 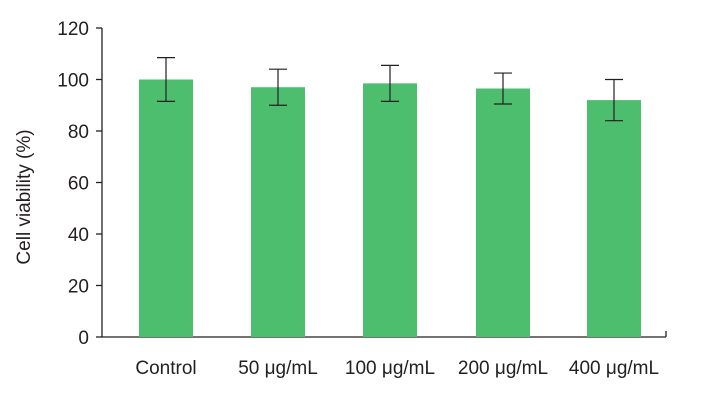 I want to click on y-tick-label: 60, so click(x=78, y=184).